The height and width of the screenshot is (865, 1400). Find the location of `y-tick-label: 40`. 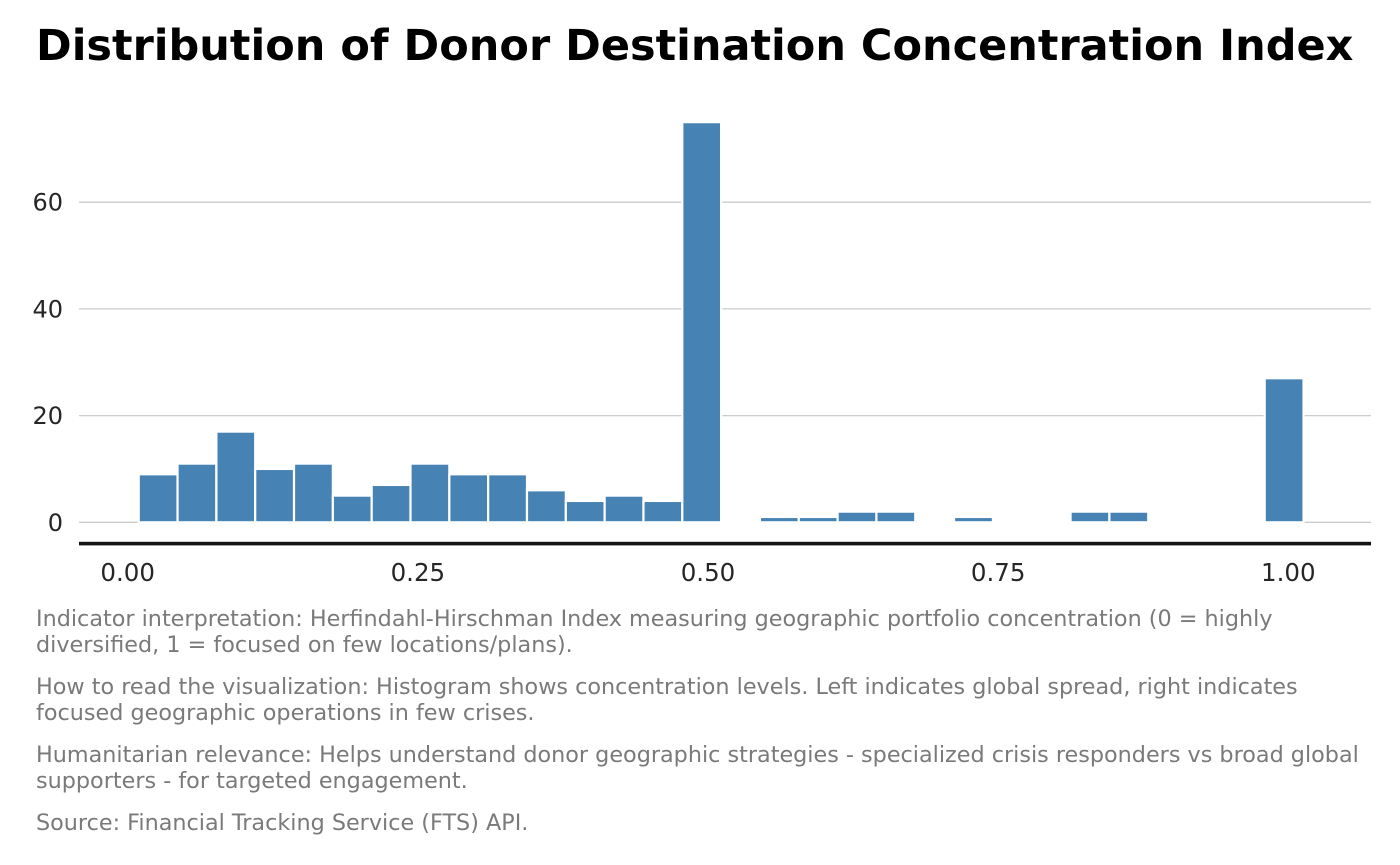

y-tick-label: 40 is located at coordinates (47, 309).